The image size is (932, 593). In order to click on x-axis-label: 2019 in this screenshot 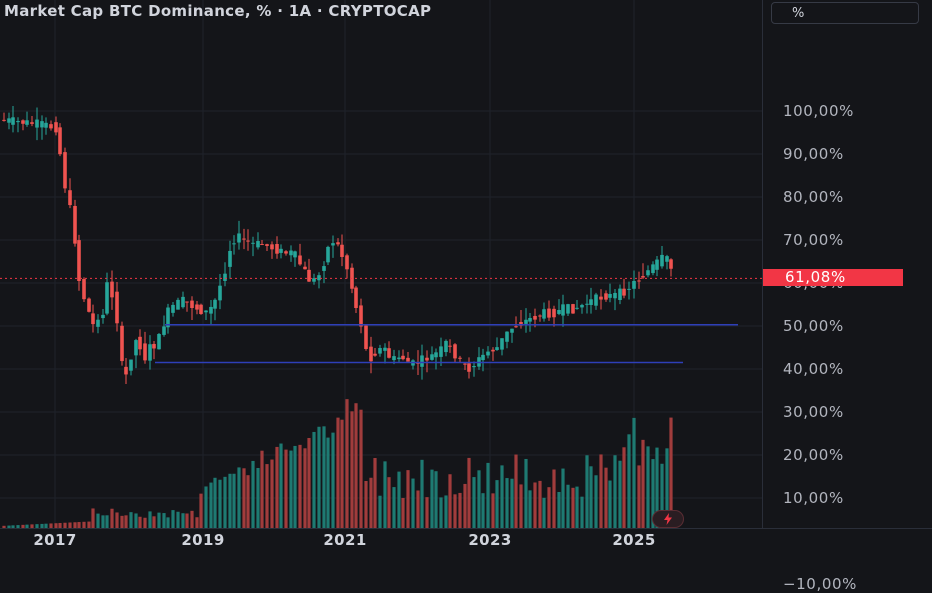, I will do `click(203, 540)`.